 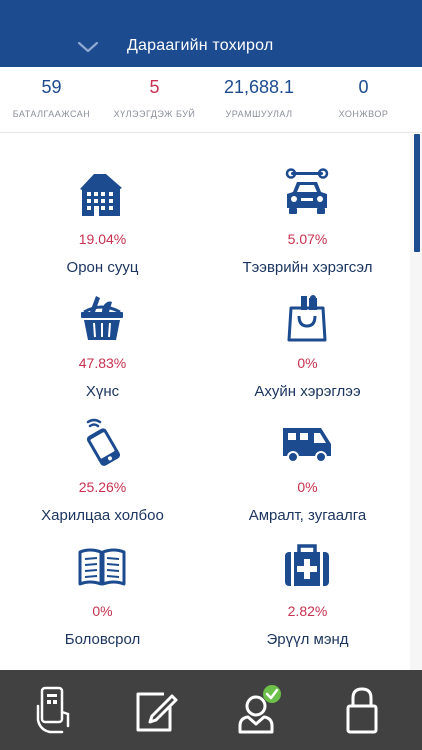 What do you see at coordinates (102, 267) in the screenshot?
I see `category-label: Орон сууц` at bounding box center [102, 267].